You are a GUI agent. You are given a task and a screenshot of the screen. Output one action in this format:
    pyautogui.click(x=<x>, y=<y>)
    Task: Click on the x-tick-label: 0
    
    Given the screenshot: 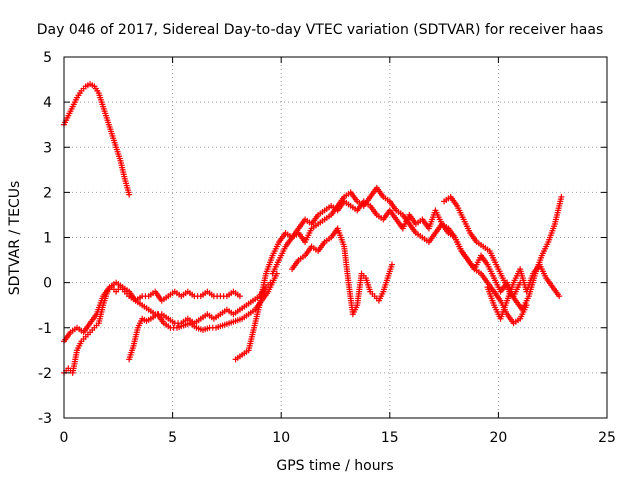 What is the action you would take?
    pyautogui.click(x=64, y=438)
    